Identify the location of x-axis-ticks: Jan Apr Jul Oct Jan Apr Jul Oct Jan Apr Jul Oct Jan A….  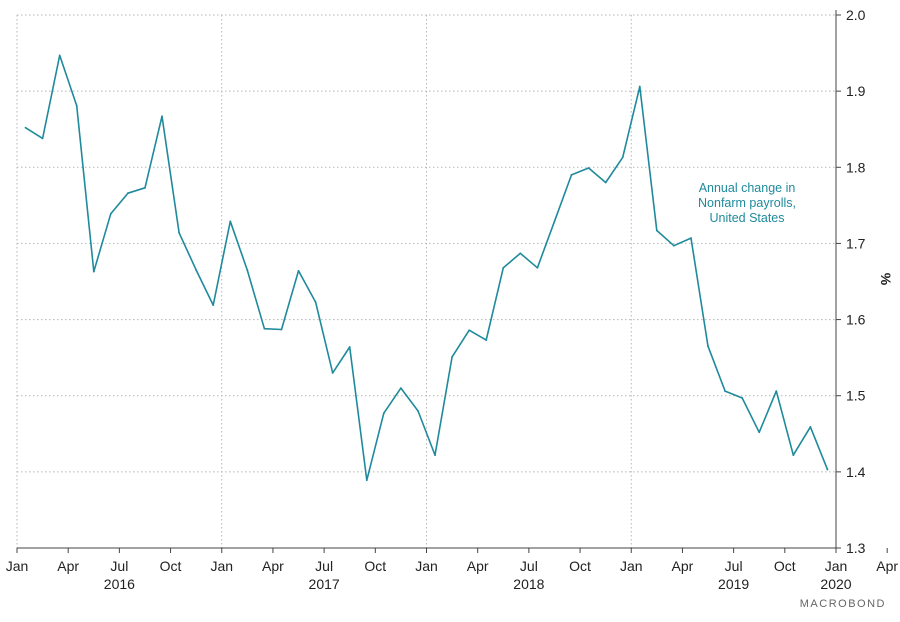
(452, 570).